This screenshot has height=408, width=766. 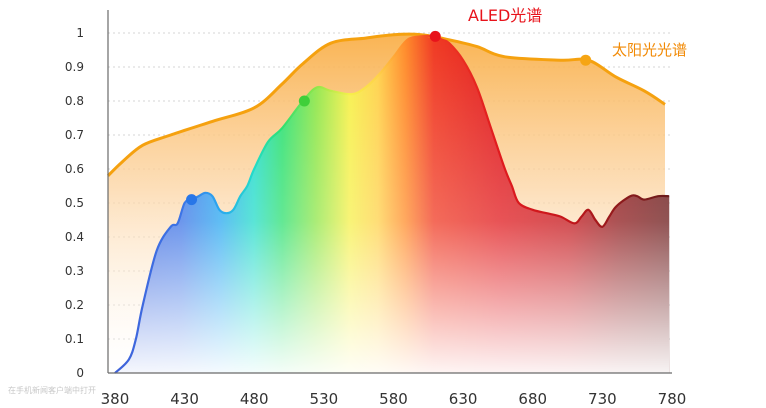 What do you see at coordinates (74, 271) in the screenshot?
I see `y-tick-label: 0.3` at bounding box center [74, 271].